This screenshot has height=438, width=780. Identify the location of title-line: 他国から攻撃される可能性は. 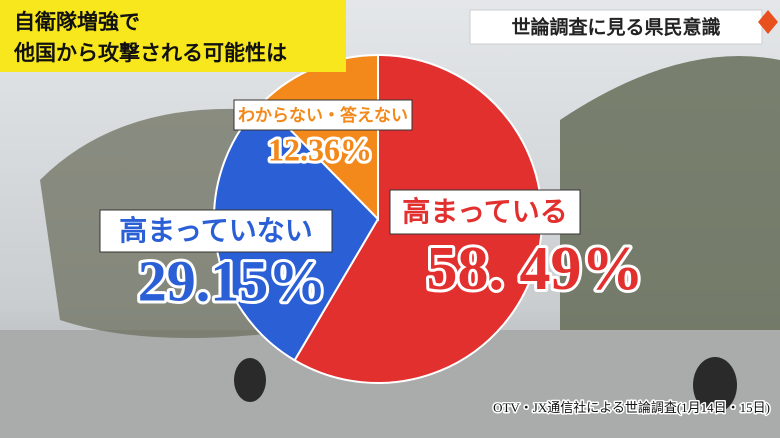
(150, 53).